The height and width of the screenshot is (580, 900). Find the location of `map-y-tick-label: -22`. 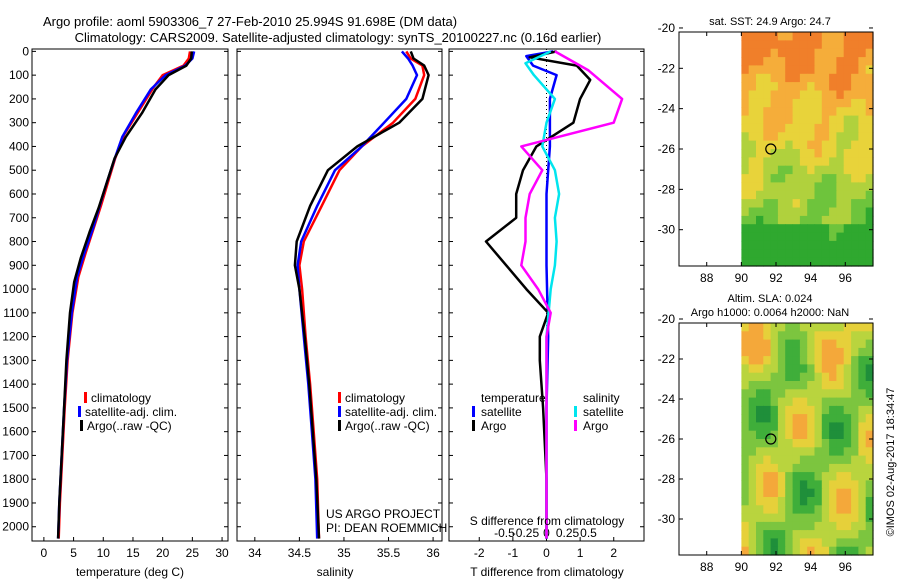

map-y-tick-label: -22 is located at coordinates (667, 68).